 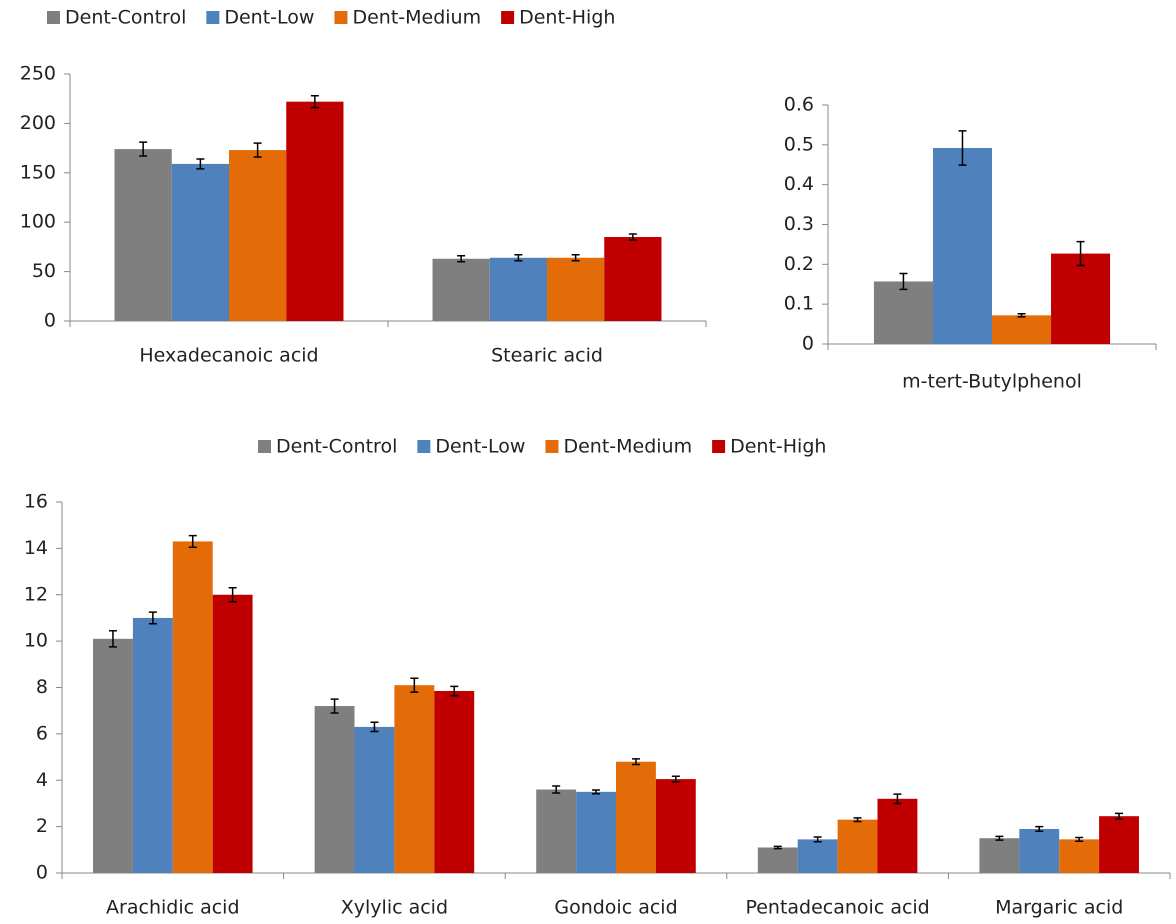 What do you see at coordinates (36, 502) in the screenshot?
I see `y-tick-label: 16` at bounding box center [36, 502].